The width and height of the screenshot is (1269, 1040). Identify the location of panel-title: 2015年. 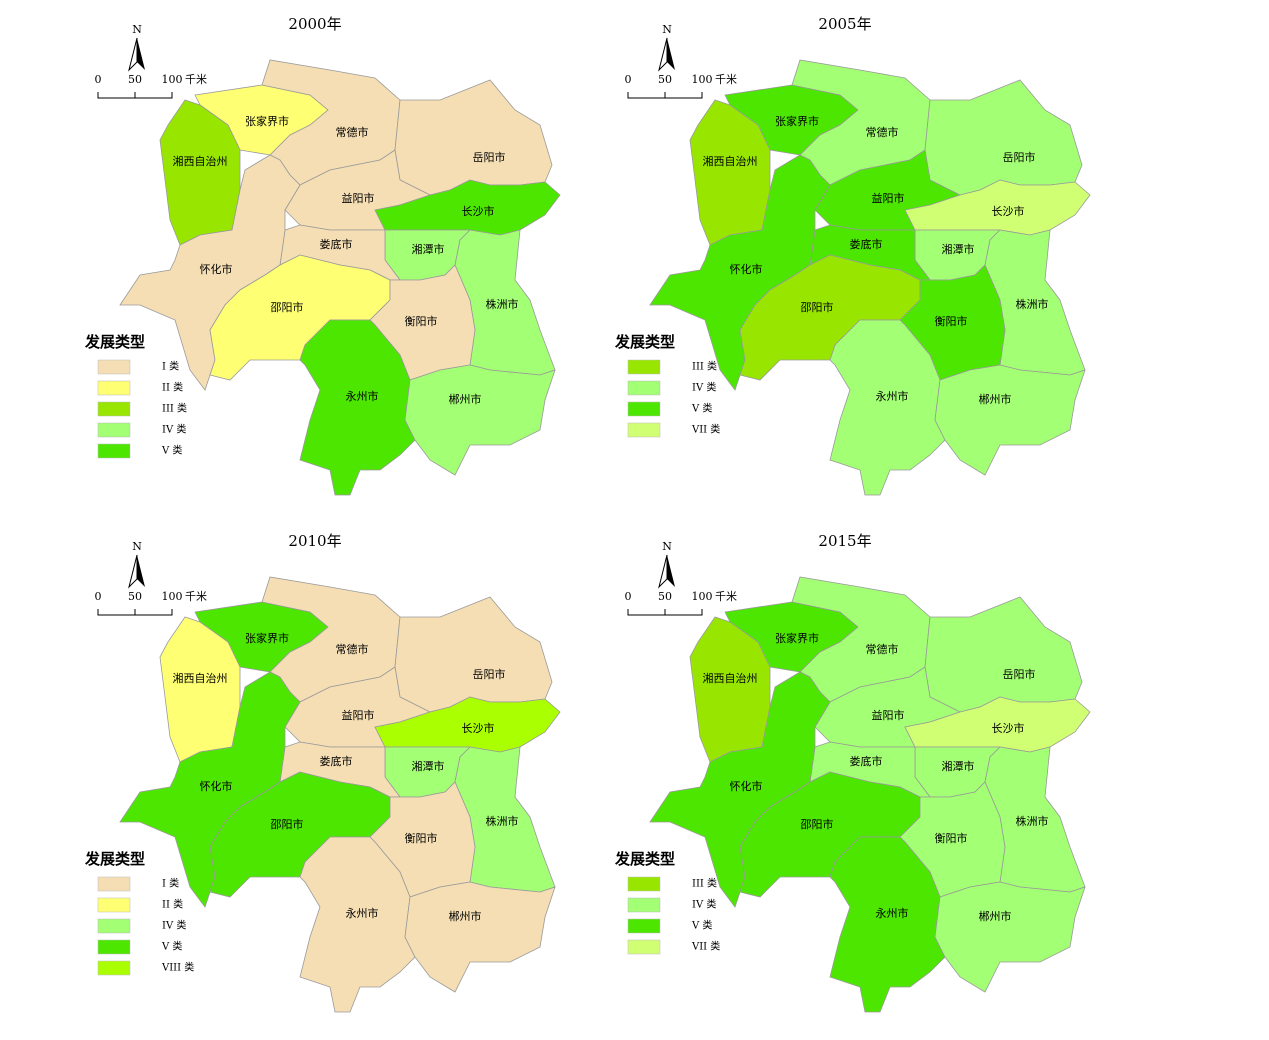
(844, 541).